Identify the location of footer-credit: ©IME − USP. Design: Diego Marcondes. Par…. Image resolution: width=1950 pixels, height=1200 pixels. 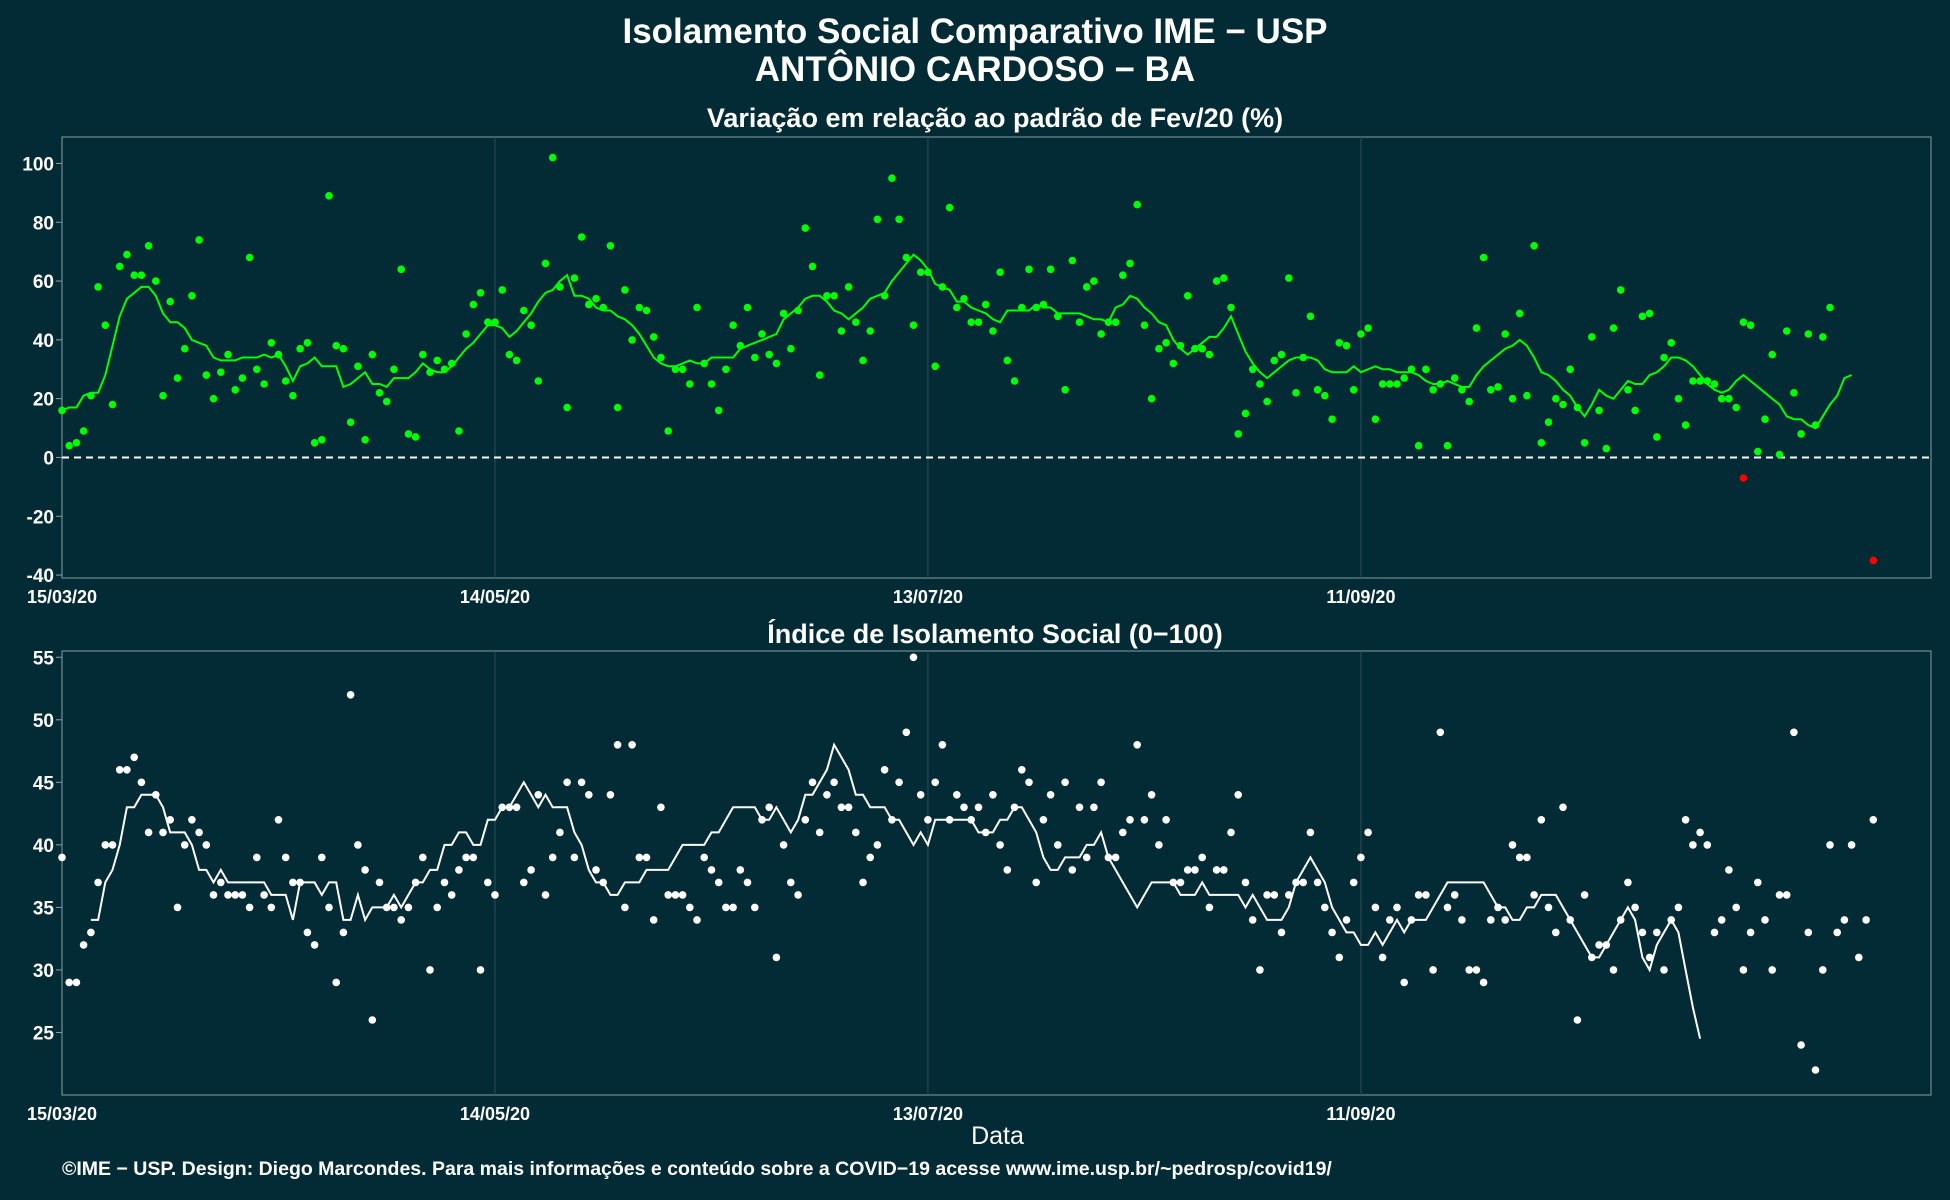
(697, 1169).